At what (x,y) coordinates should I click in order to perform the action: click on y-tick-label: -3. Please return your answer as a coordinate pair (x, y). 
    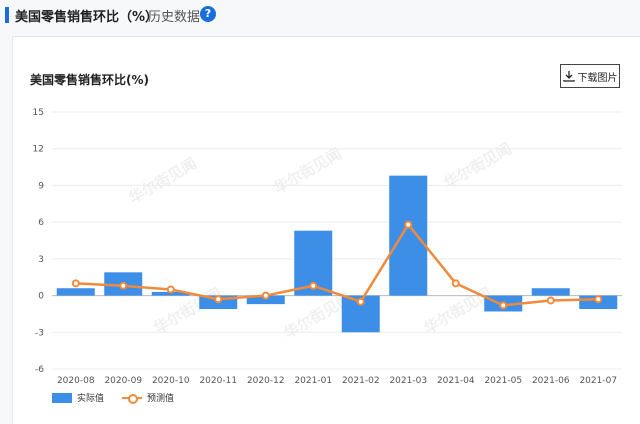
    Looking at the image, I should click on (39, 333).